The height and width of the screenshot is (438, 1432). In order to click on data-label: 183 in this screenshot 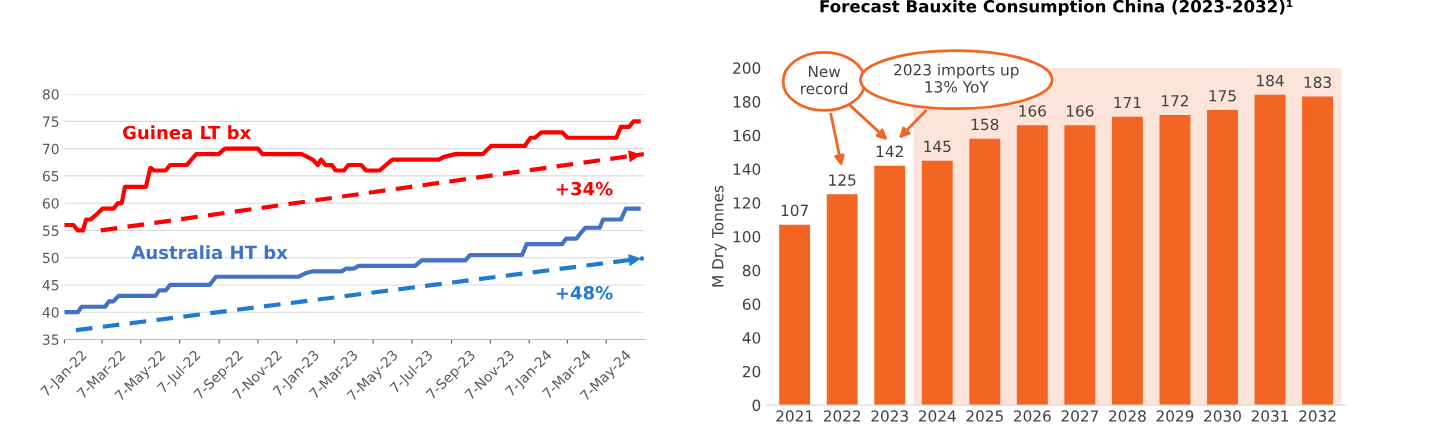, I will do `click(1317, 82)`.